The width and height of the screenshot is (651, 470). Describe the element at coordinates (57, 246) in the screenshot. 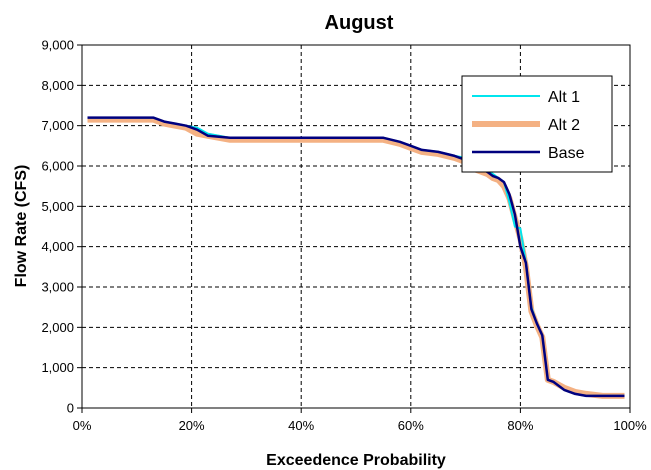

I see `y-tick-label: 4,000` at that location.